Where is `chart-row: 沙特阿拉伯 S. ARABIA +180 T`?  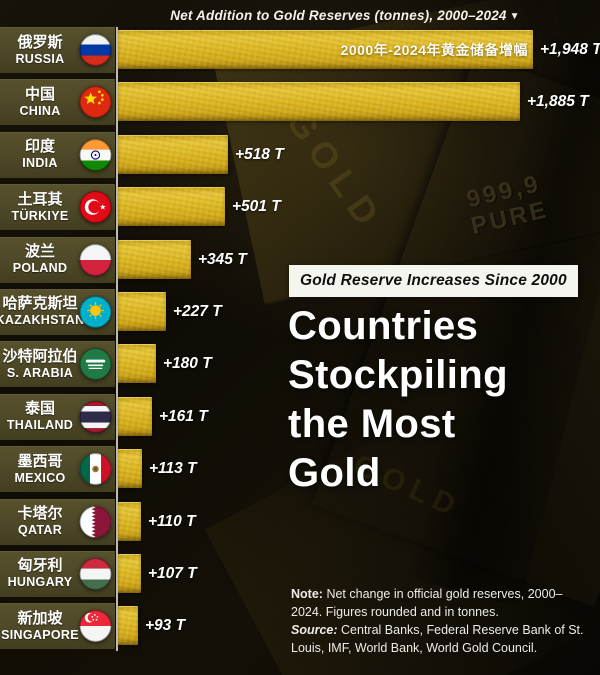 chart-row: 沙特阿拉伯 S. ARABIA +180 T is located at coordinates (300, 364).